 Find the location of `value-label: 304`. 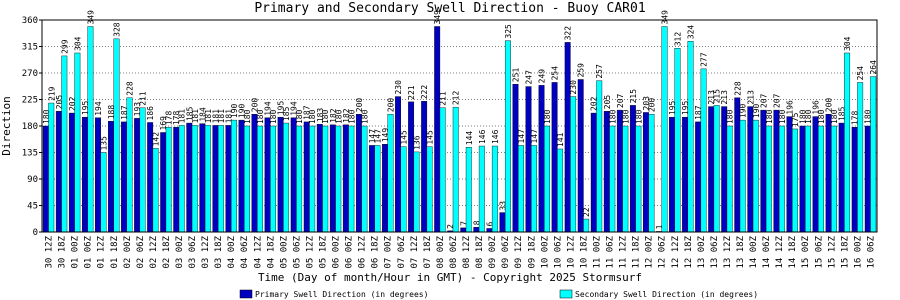

value-label: 304 is located at coordinates (77, 43).